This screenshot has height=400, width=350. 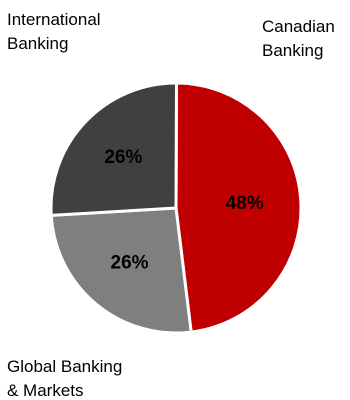 I want to click on pct-label-global-banking-markets: 26%, so click(x=130, y=263).